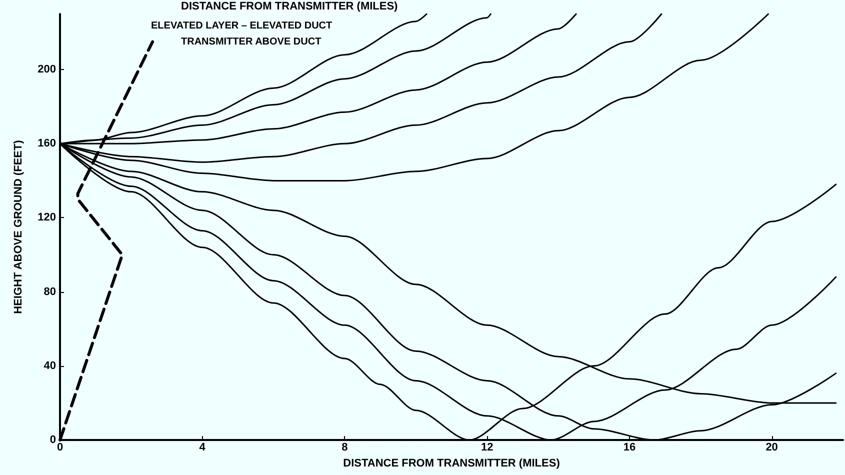 The image size is (845, 475). What do you see at coordinates (60, 448) in the screenshot?
I see `x-tick-label: 0` at bounding box center [60, 448].